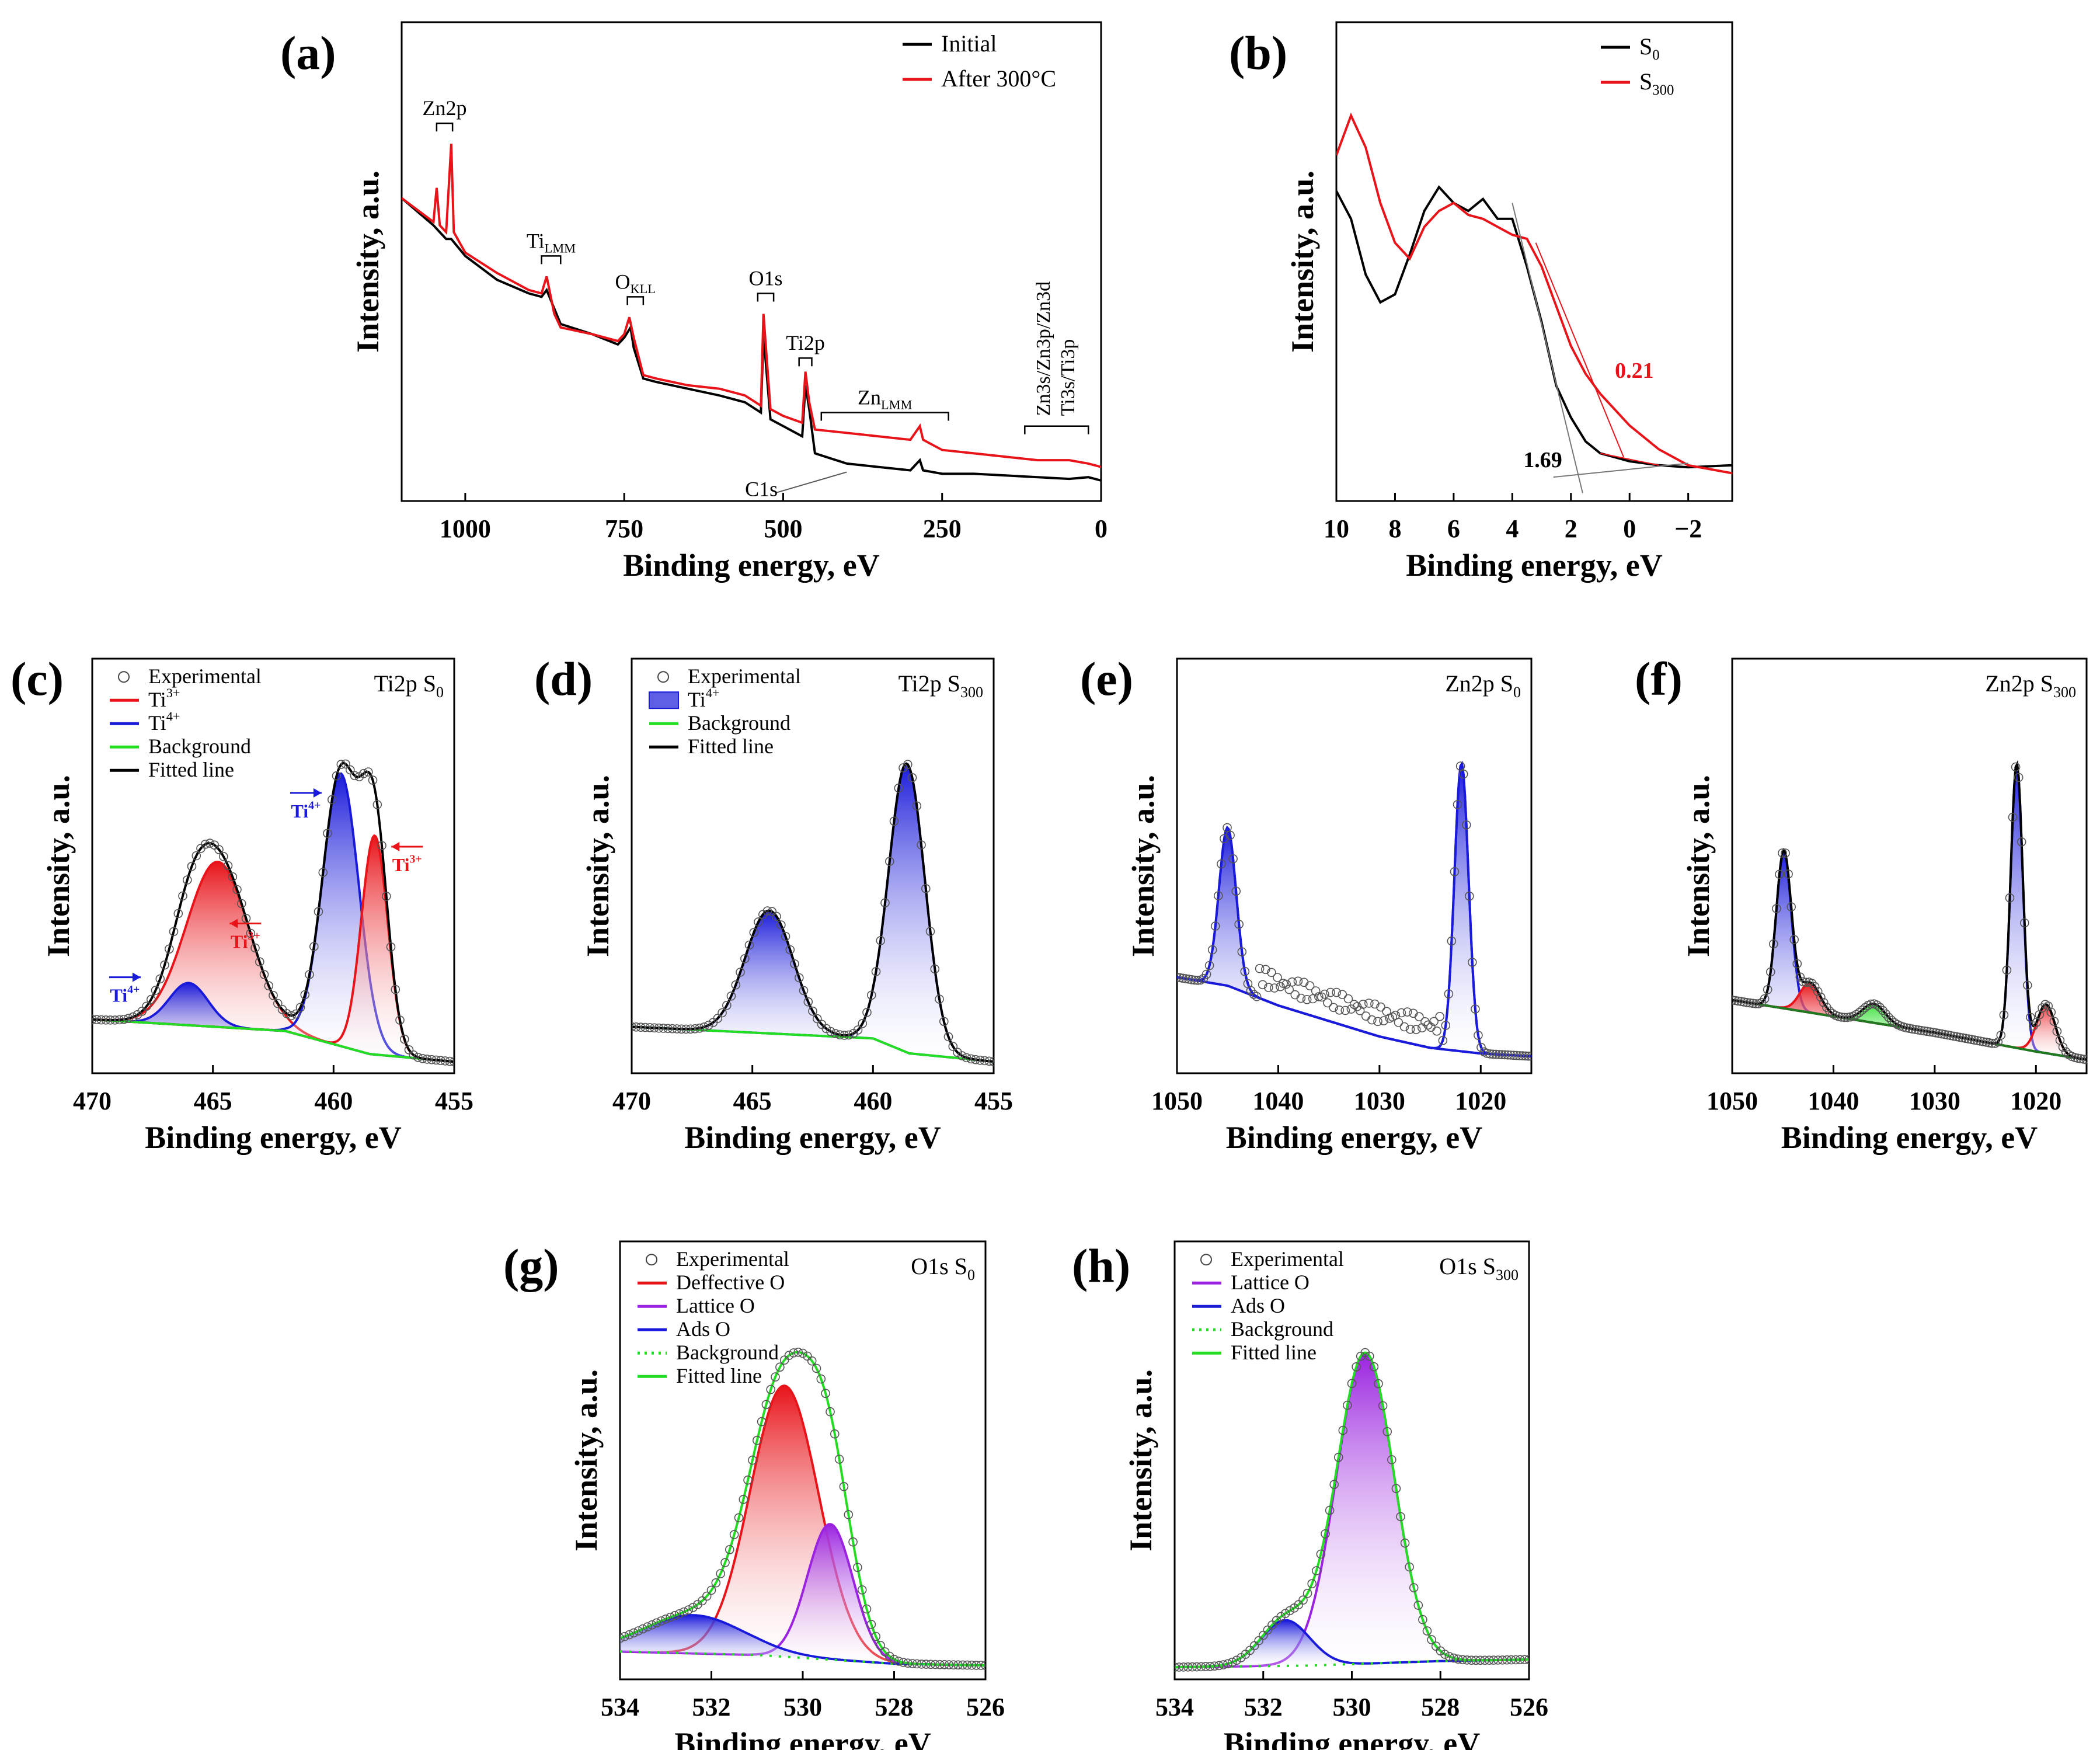 This screenshot has width=2100, height=1750. What do you see at coordinates (1935, 1101) in the screenshot?
I see `x-tick-label-f: 1030` at bounding box center [1935, 1101].